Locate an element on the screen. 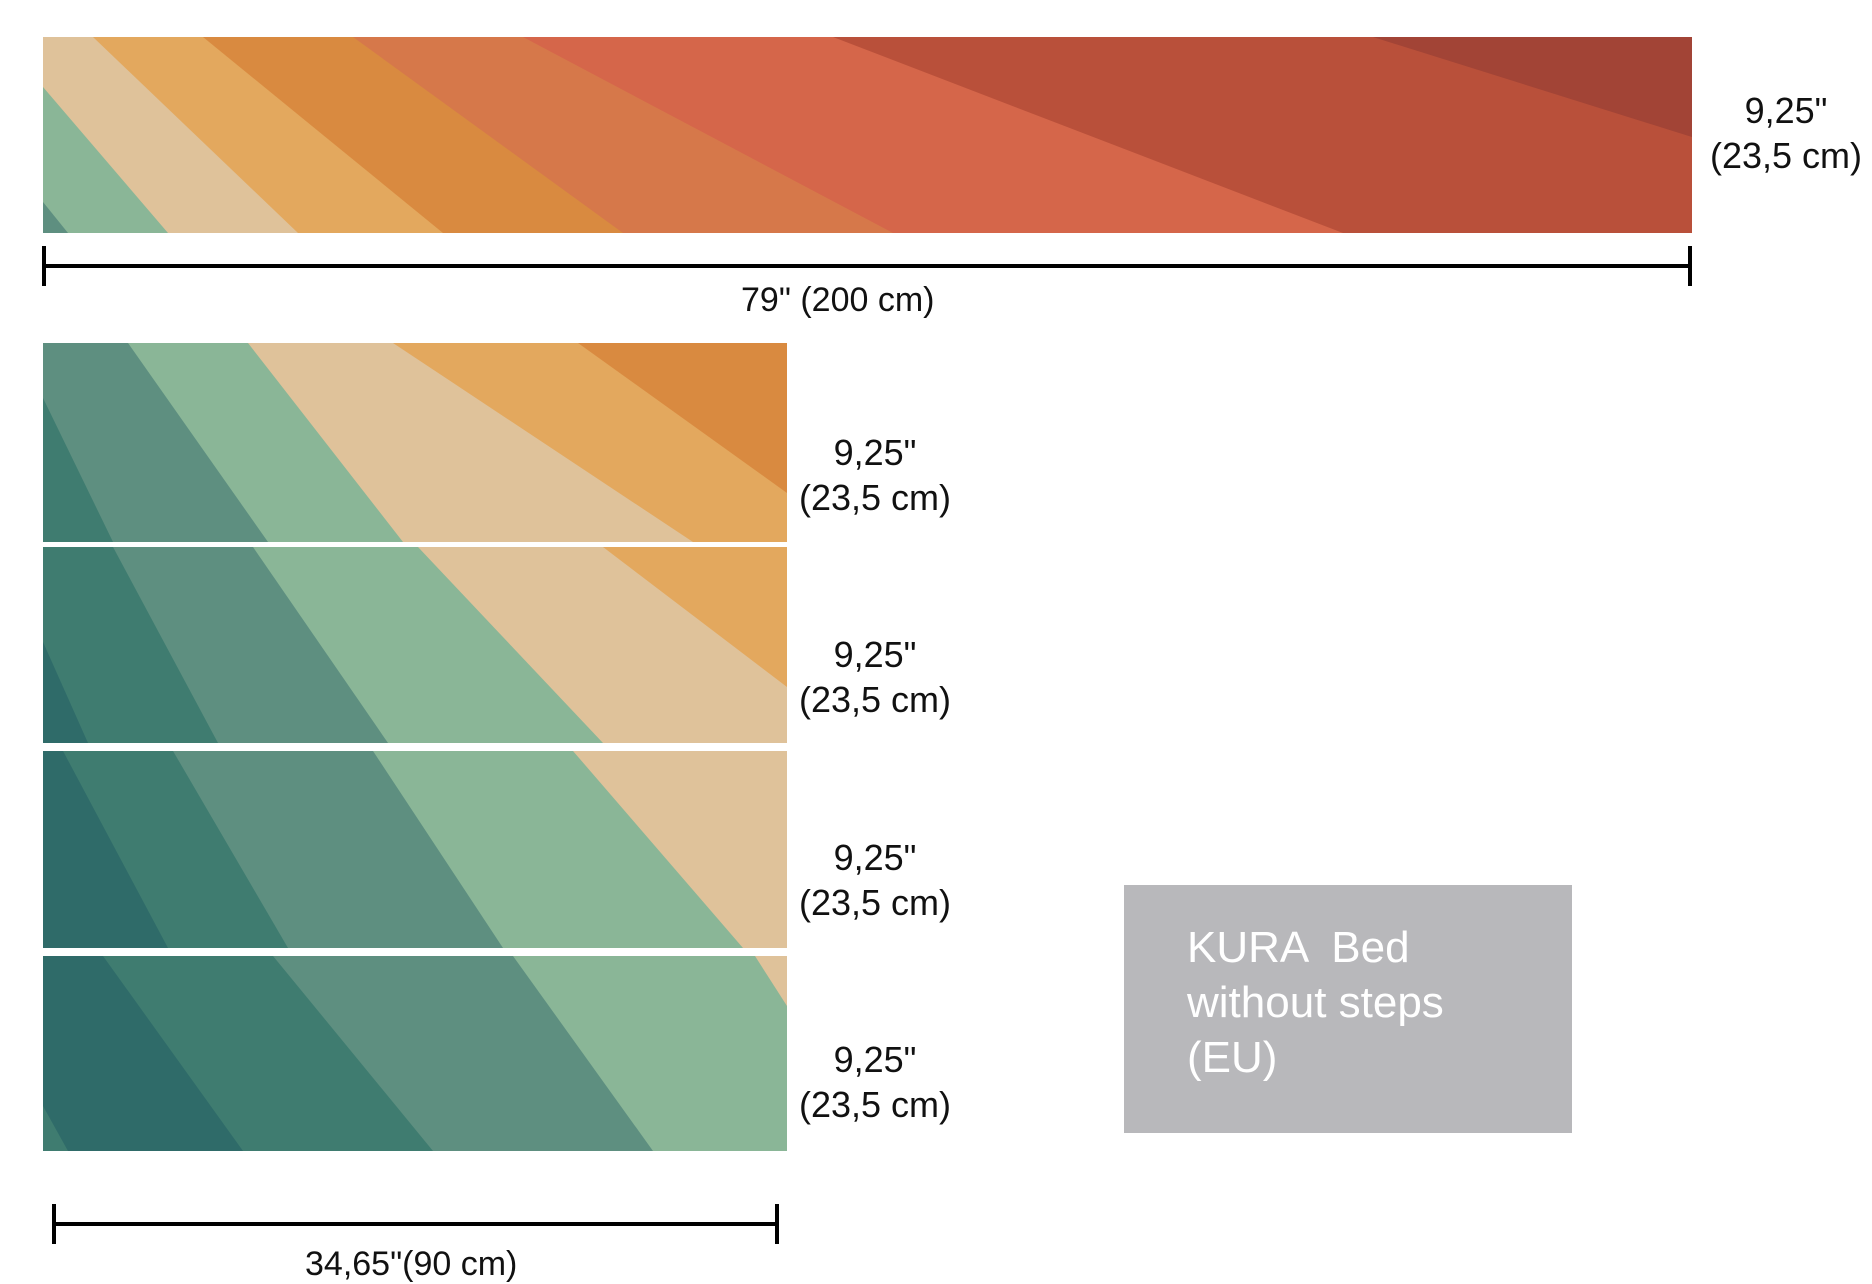 The width and height of the screenshot is (1872, 1284). wide-panel-artwork is located at coordinates (867, 135).